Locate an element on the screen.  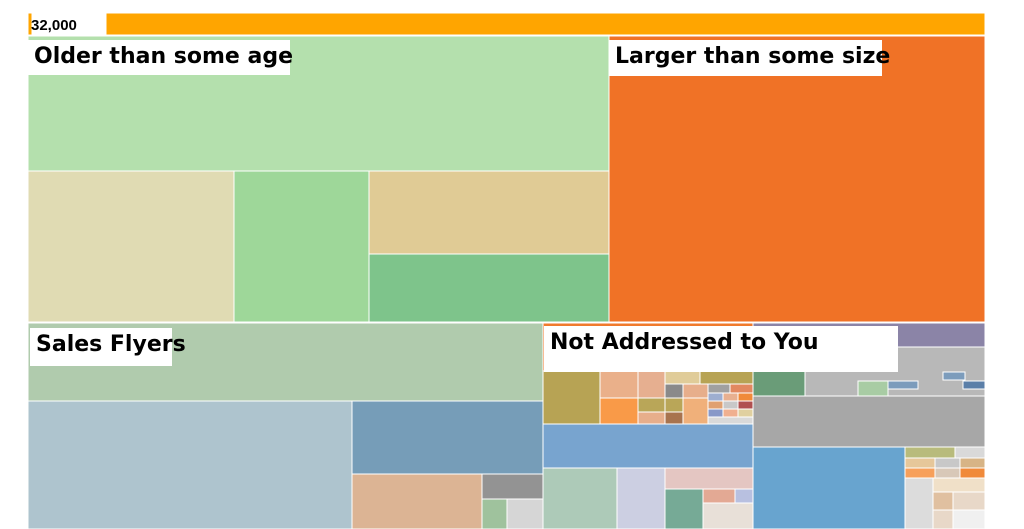
tile-sales-b is located at coordinates (447, 437).